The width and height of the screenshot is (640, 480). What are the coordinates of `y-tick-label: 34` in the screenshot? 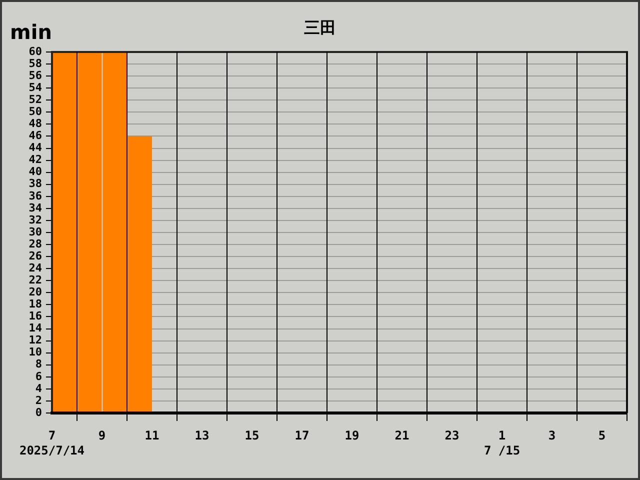 It's located at (35, 207).